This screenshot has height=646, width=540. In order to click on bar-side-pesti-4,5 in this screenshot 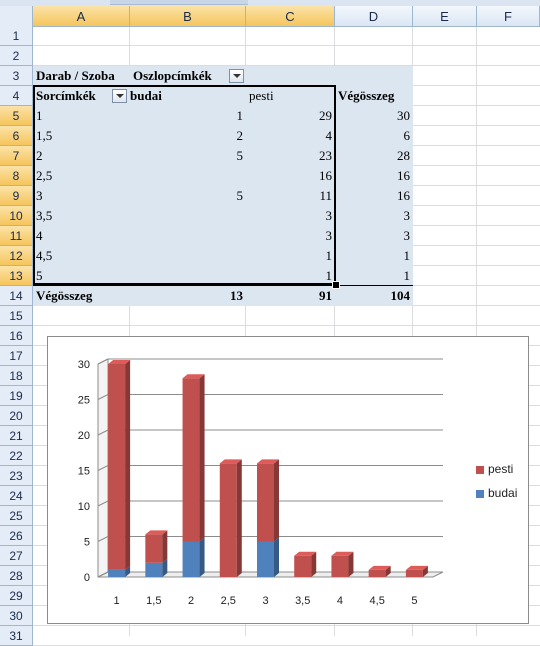, I will do `click(388, 571)`.